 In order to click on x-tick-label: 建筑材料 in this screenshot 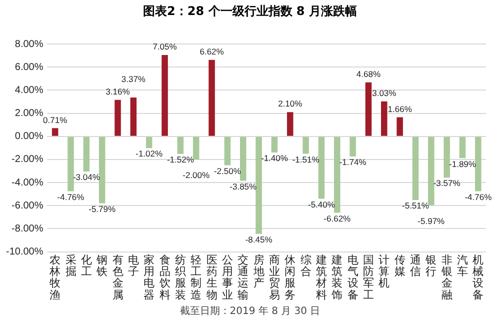, I will do `click(320, 278)`.